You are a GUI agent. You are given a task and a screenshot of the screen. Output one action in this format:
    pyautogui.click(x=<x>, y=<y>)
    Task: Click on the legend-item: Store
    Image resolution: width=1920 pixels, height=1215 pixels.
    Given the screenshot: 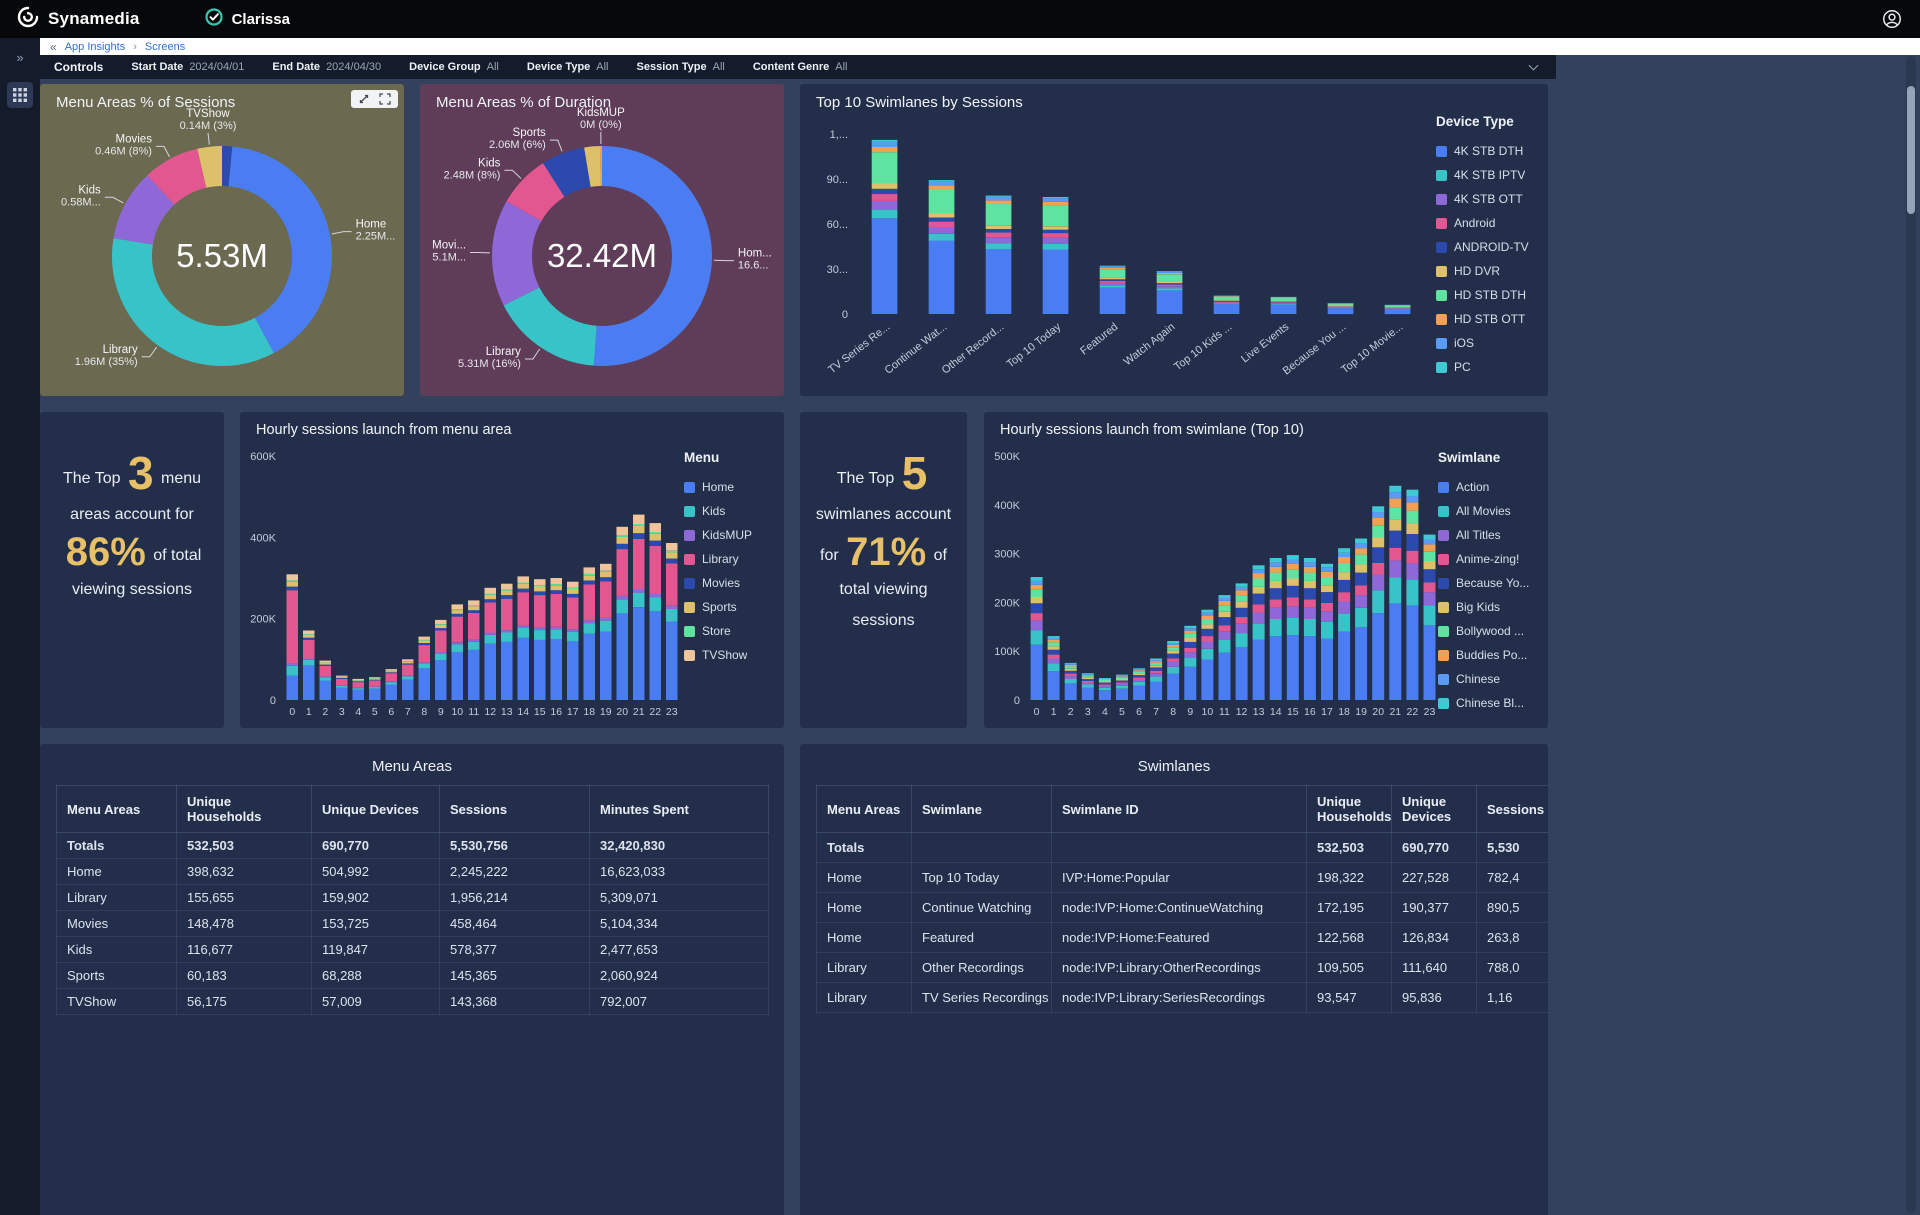 What is the action you would take?
    pyautogui.click(x=730, y=631)
    